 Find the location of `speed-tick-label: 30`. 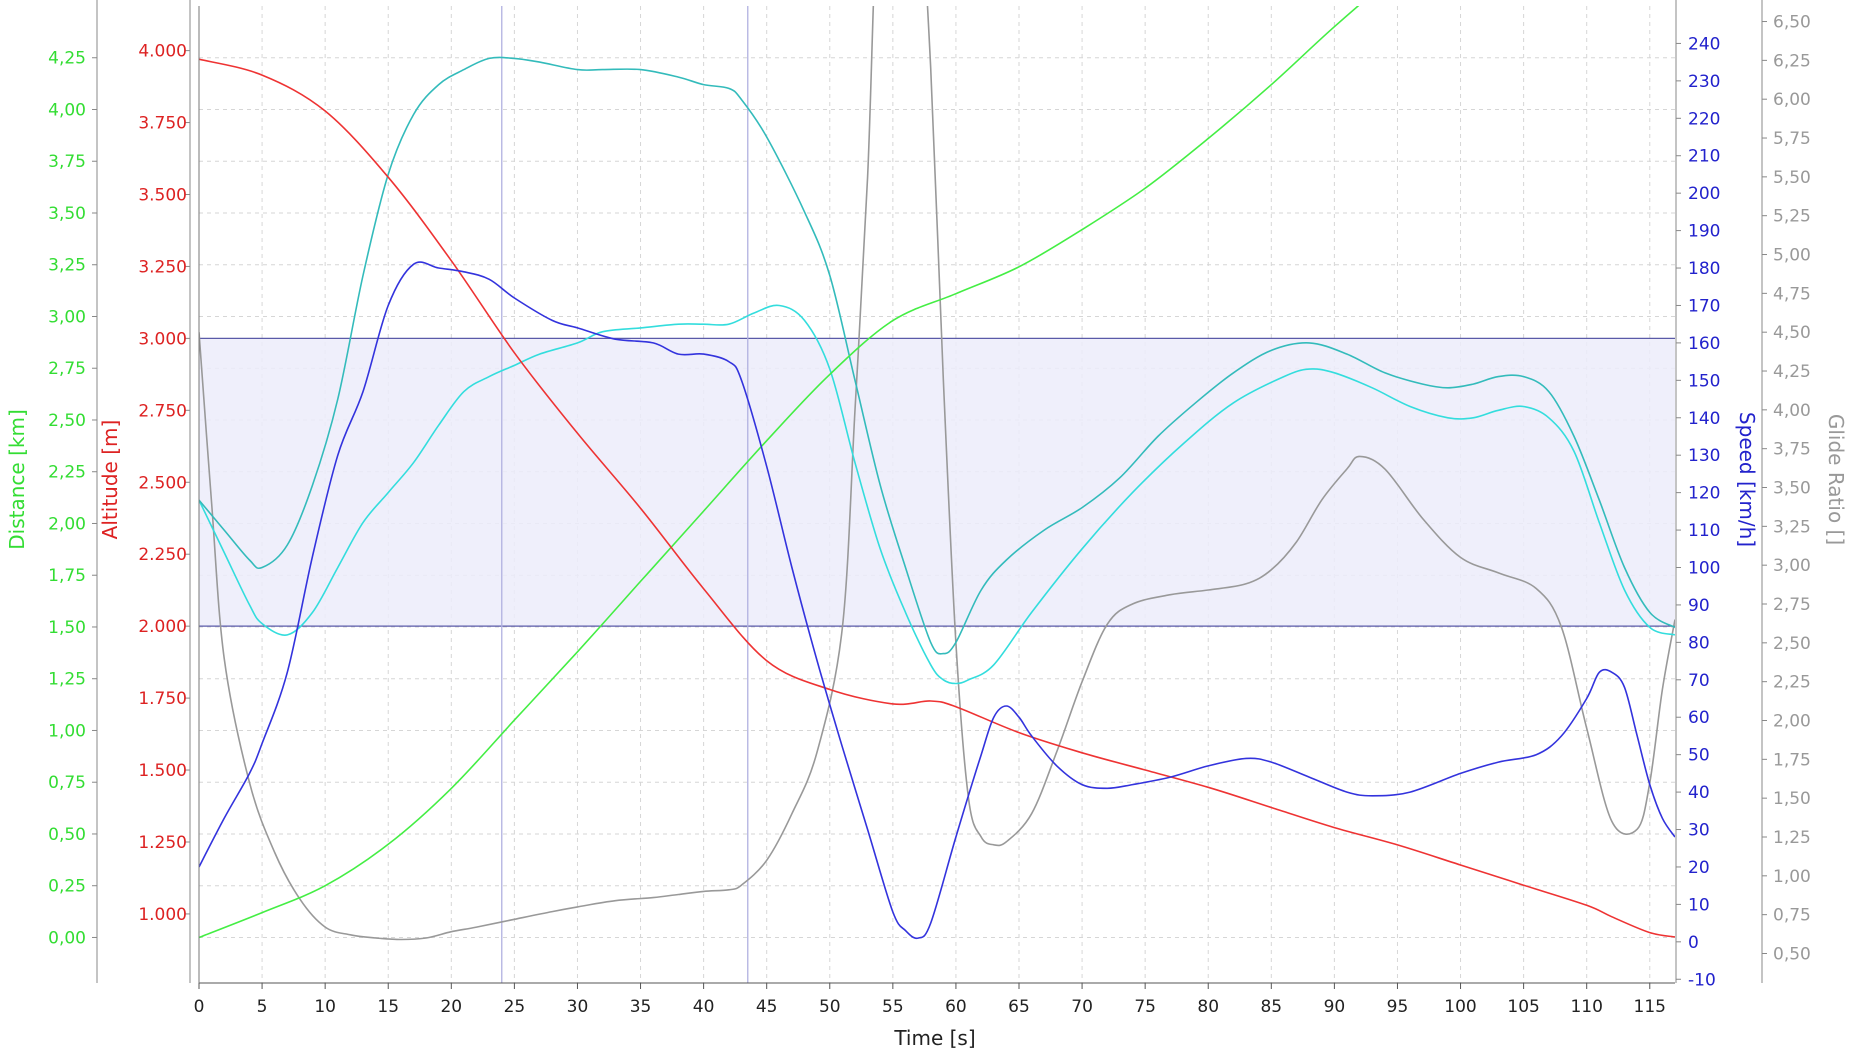

speed-tick-label: 30 is located at coordinates (1699, 831).